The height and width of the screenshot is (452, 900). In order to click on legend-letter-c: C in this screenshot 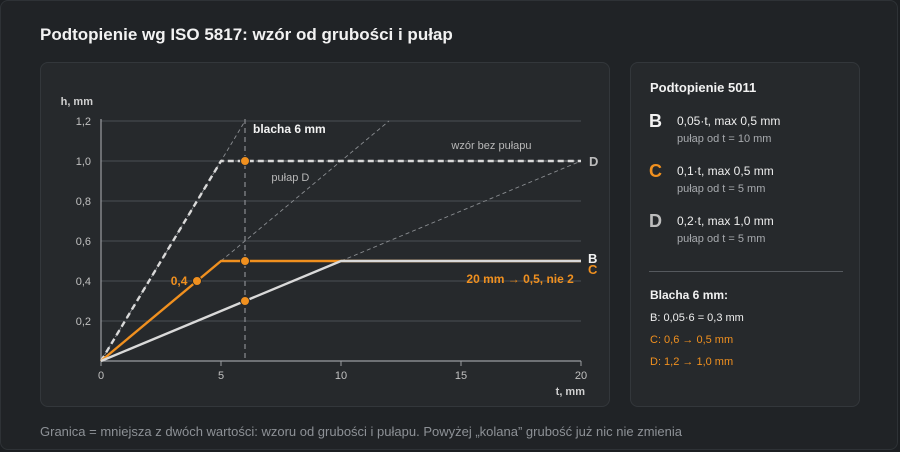, I will do `click(655, 171)`.